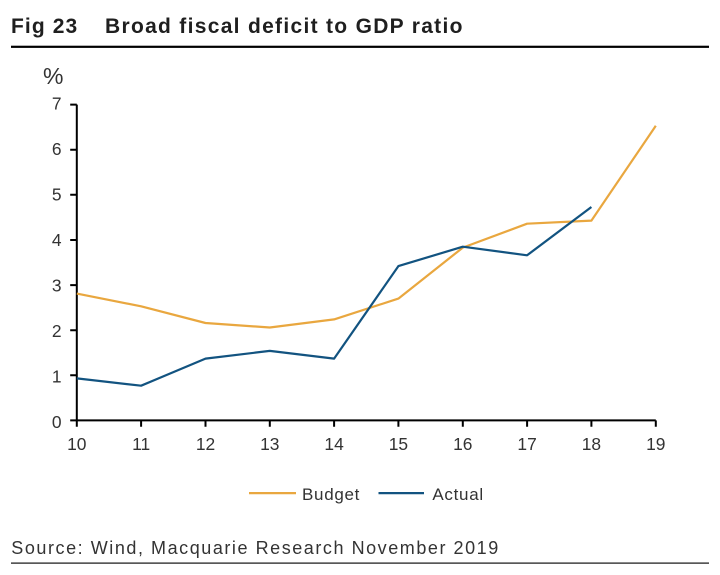 This screenshot has width=720, height=575. I want to click on svg-text: 16, so click(462, 444).